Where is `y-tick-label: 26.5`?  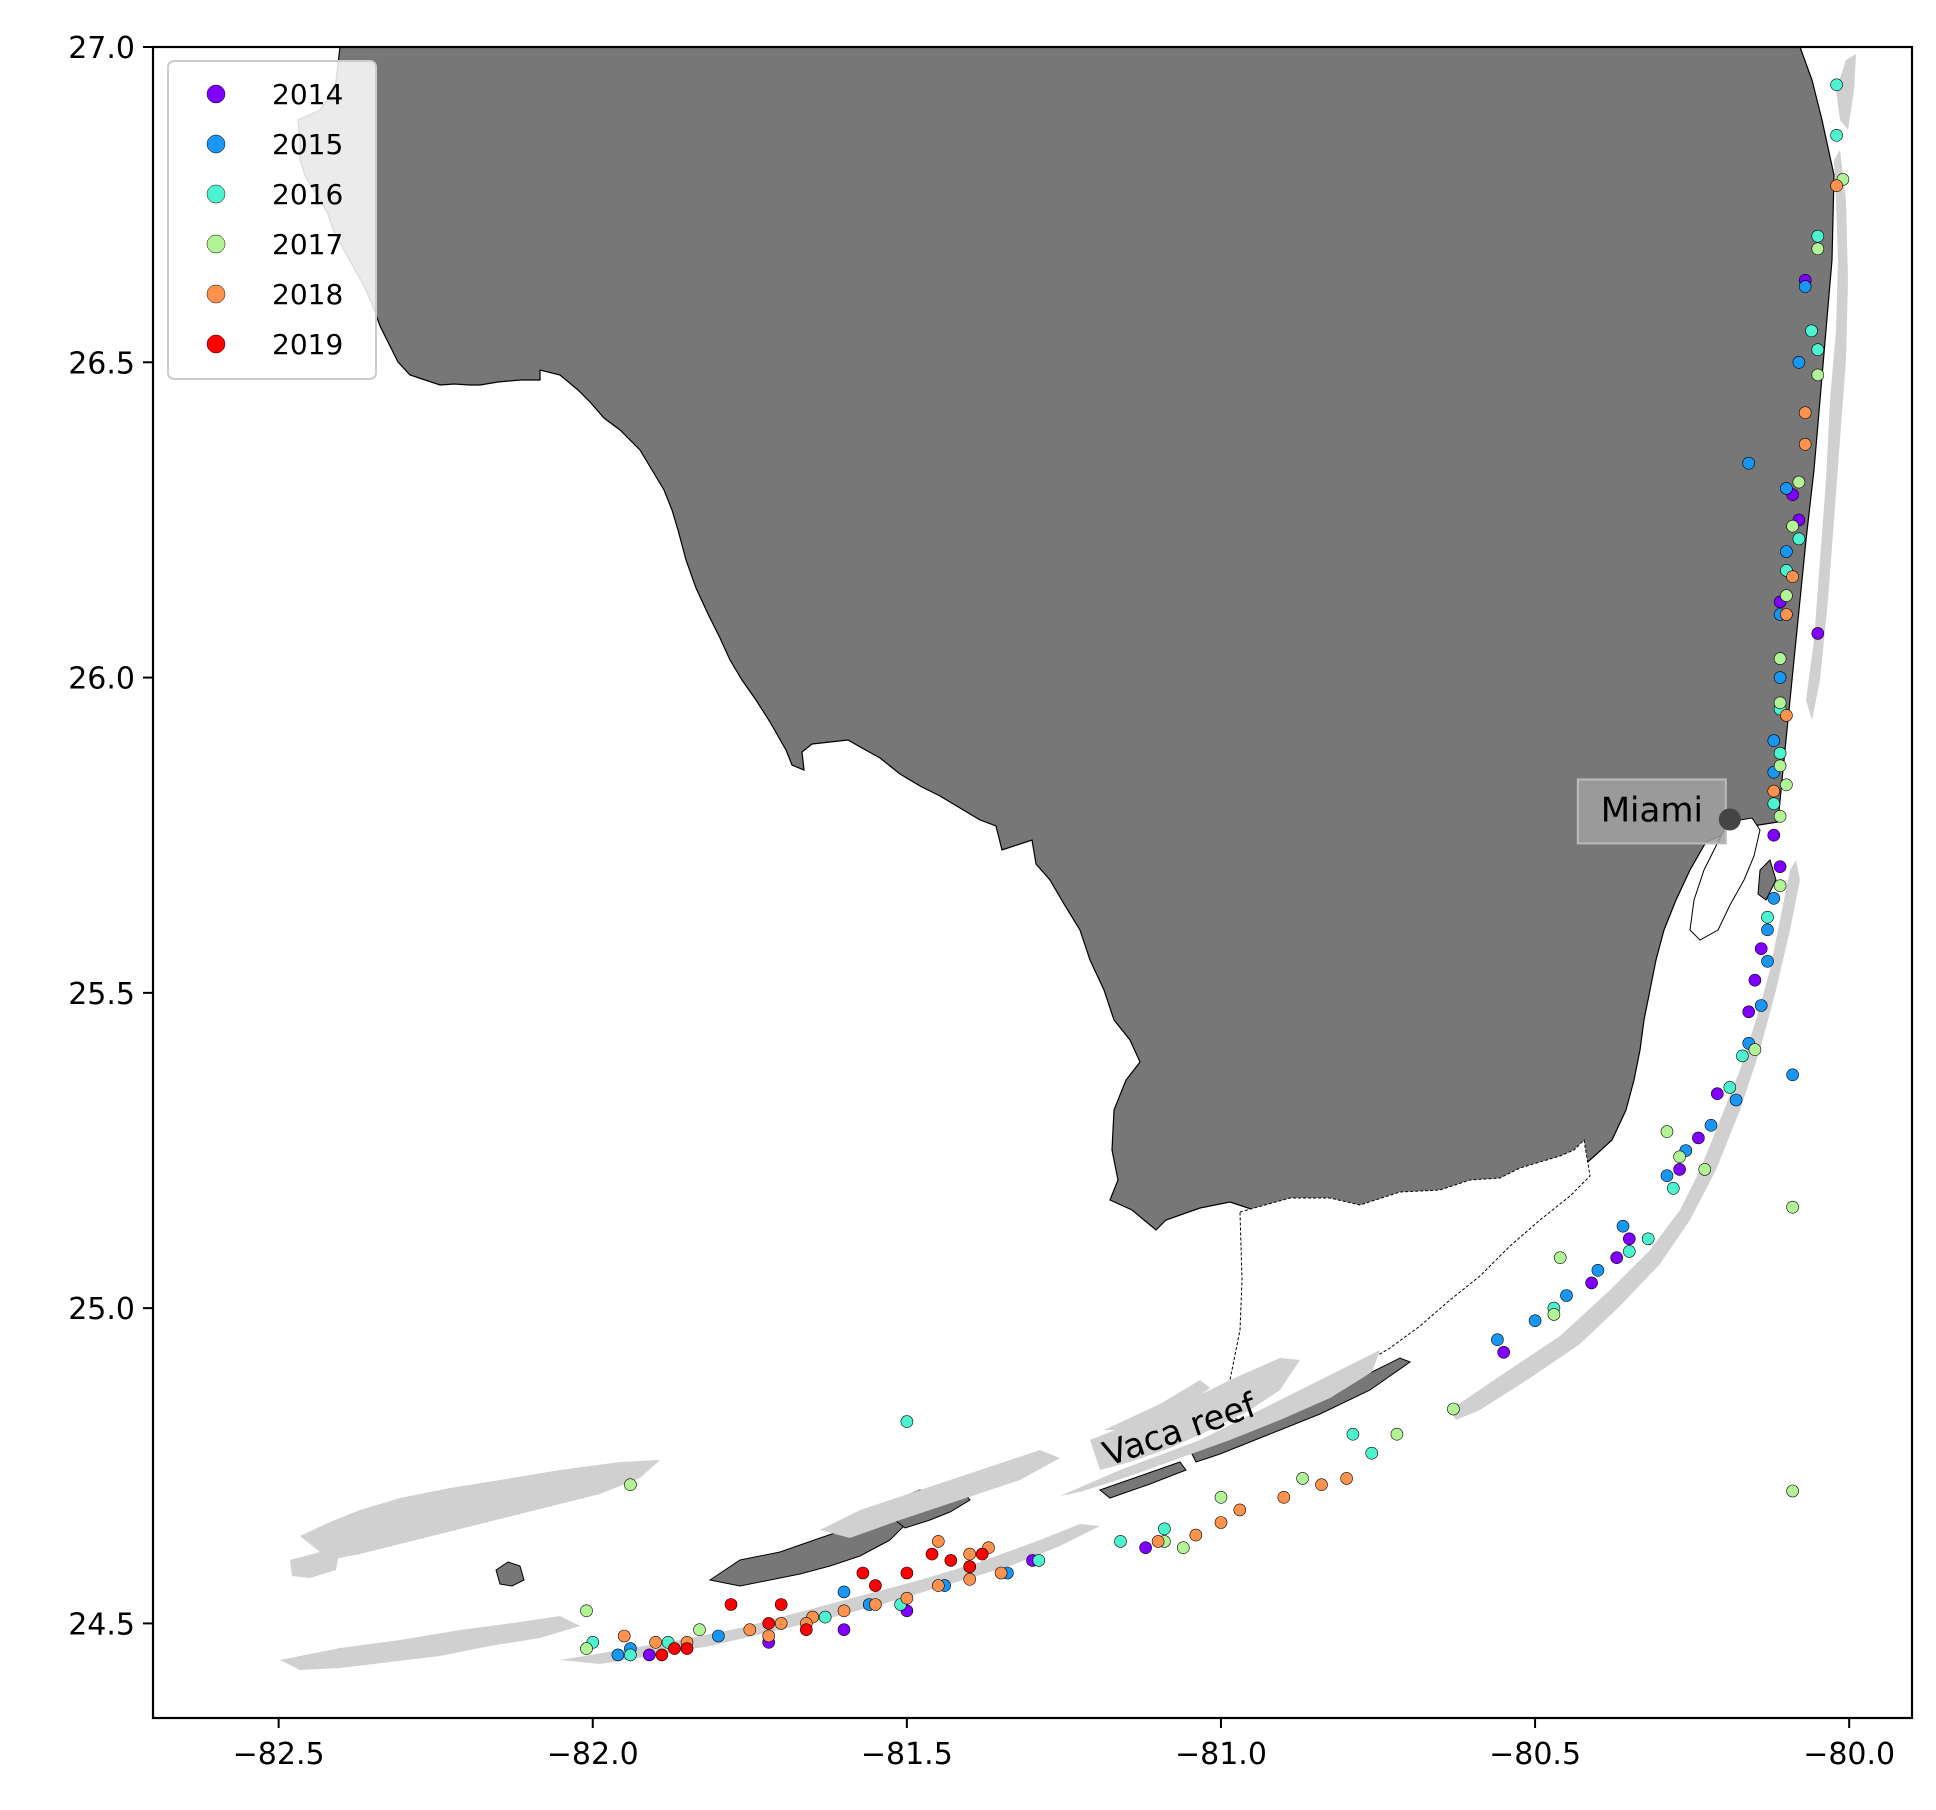 y-tick-label: 26.5 is located at coordinates (101, 363).